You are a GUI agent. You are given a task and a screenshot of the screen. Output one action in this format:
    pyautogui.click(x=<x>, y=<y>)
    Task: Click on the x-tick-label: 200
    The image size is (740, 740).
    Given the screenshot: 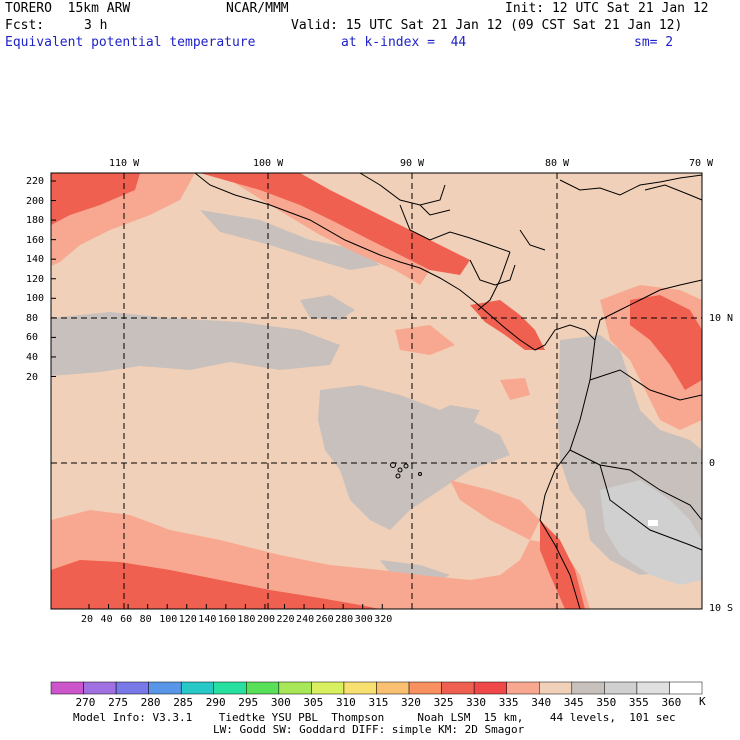 What is the action you would take?
    pyautogui.click(x=265, y=619)
    